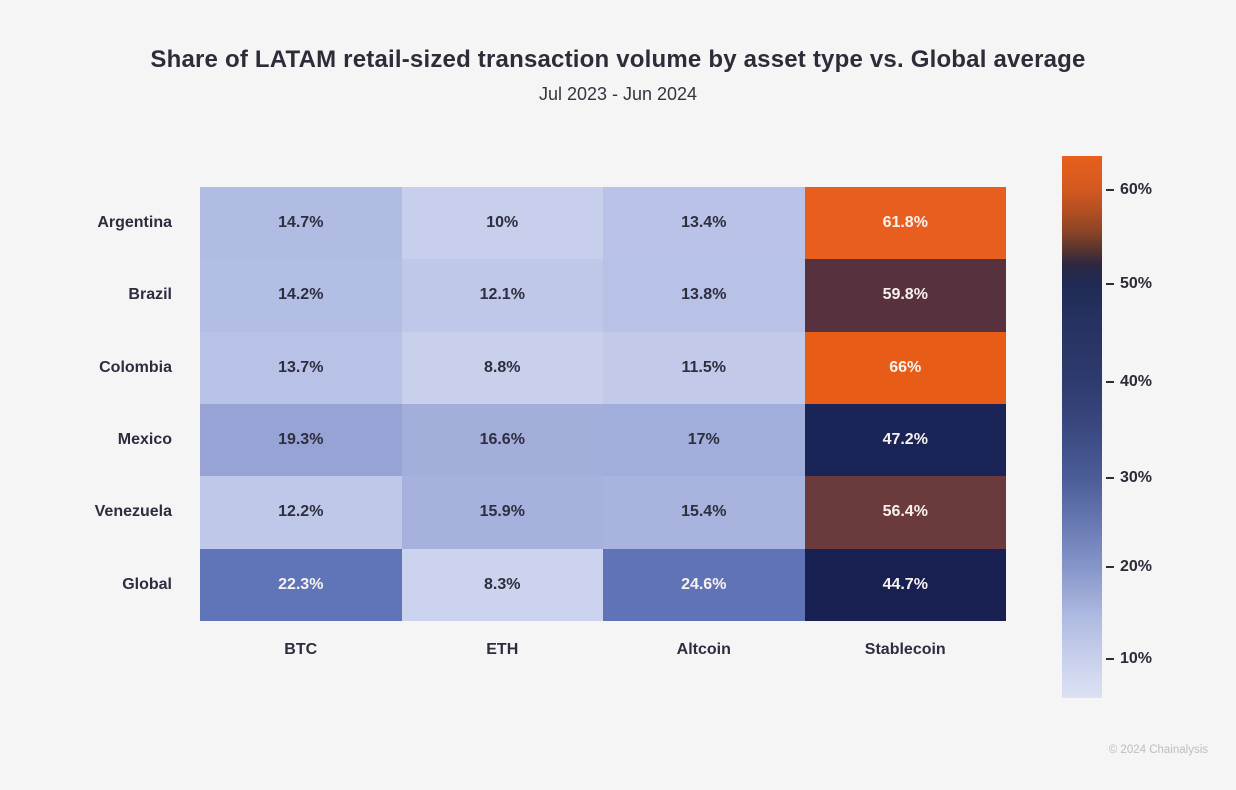  Describe the element at coordinates (905, 367) in the screenshot. I see `cell-colombia-stablecoin: 66%` at that location.